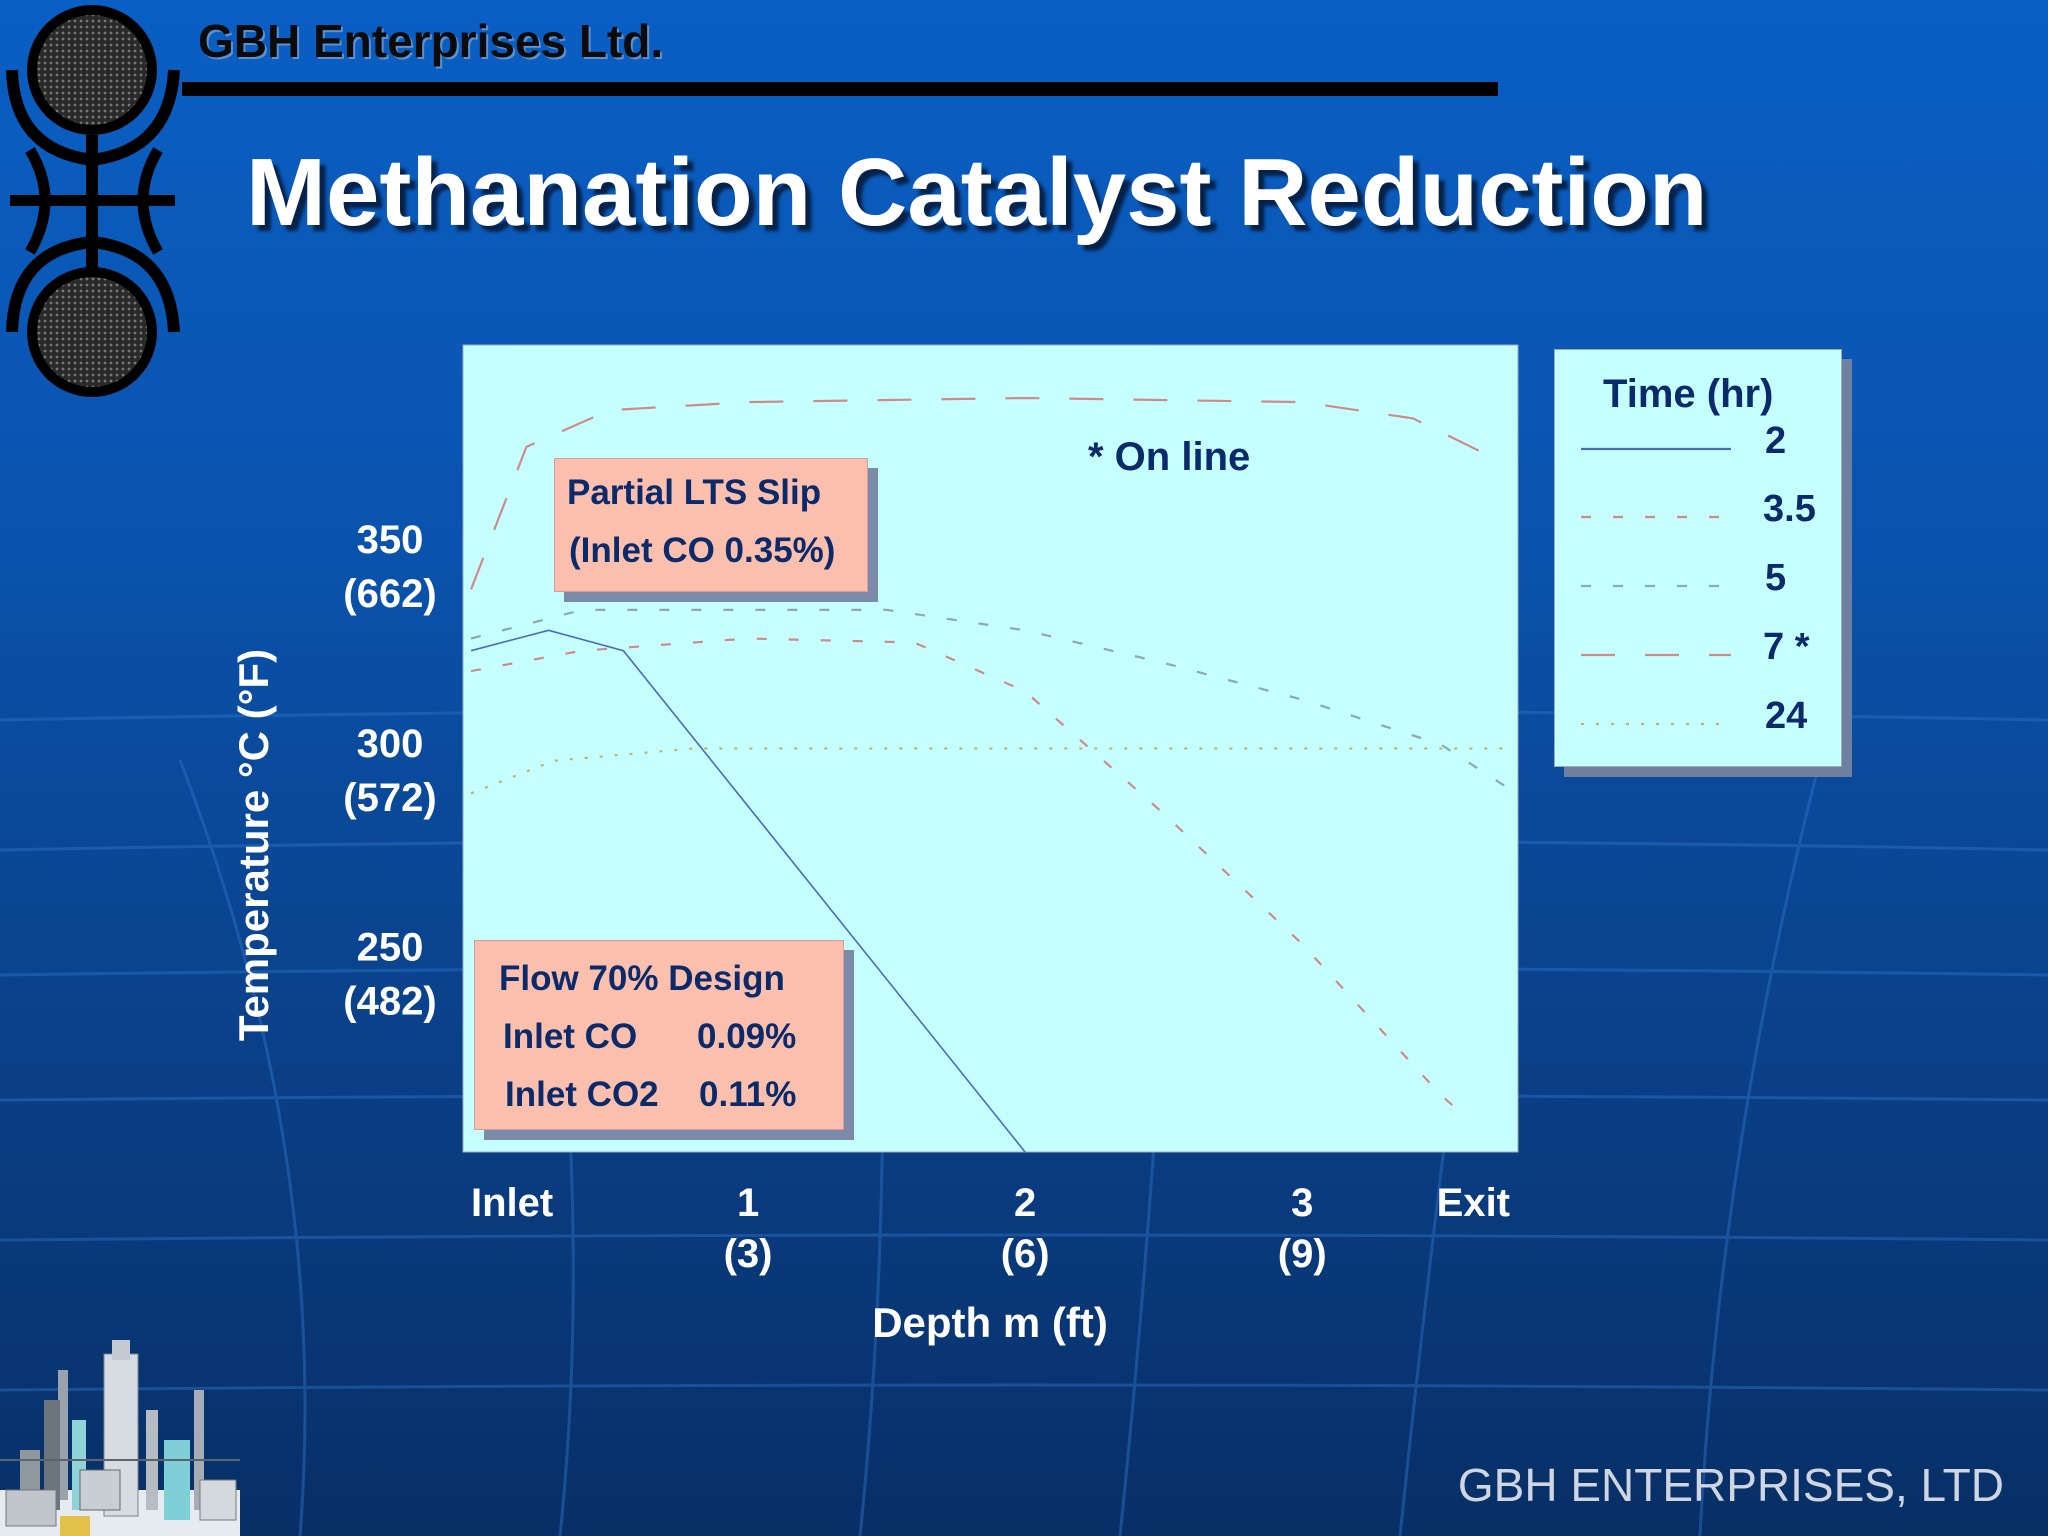 The image size is (2048, 1536). What do you see at coordinates (390, 540) in the screenshot?
I see `y-tick-label-1: 350` at bounding box center [390, 540].